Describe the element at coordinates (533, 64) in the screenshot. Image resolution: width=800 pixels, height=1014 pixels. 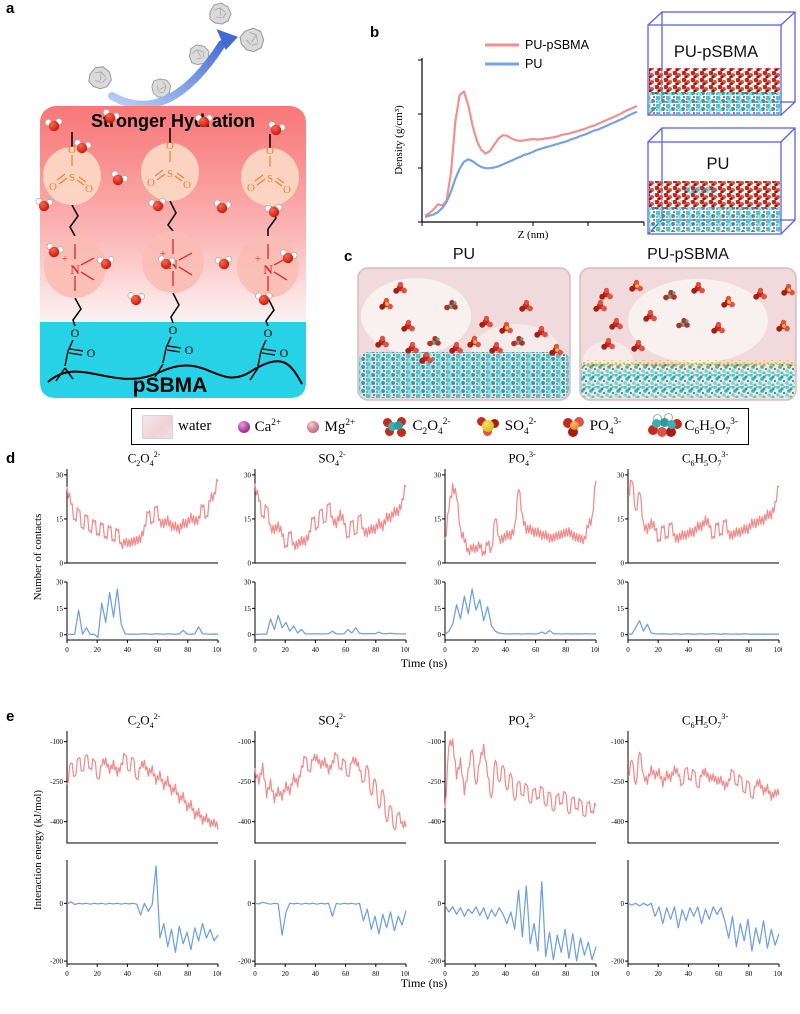
I see `legend-label-pu: PU` at that location.